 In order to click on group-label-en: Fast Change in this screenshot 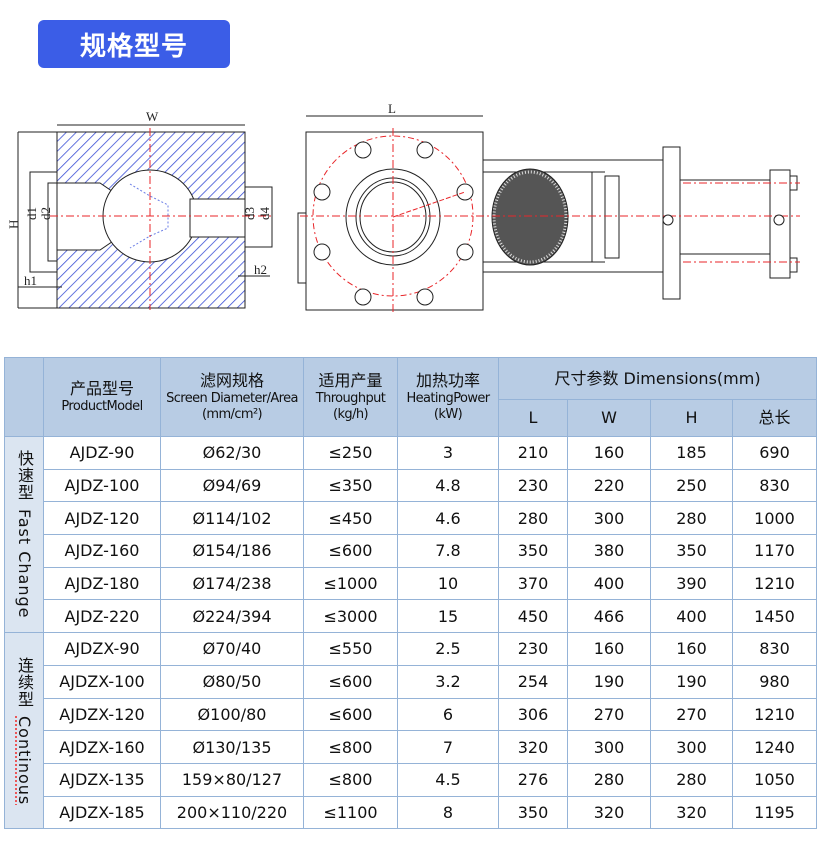, I will do `click(24, 564)`.